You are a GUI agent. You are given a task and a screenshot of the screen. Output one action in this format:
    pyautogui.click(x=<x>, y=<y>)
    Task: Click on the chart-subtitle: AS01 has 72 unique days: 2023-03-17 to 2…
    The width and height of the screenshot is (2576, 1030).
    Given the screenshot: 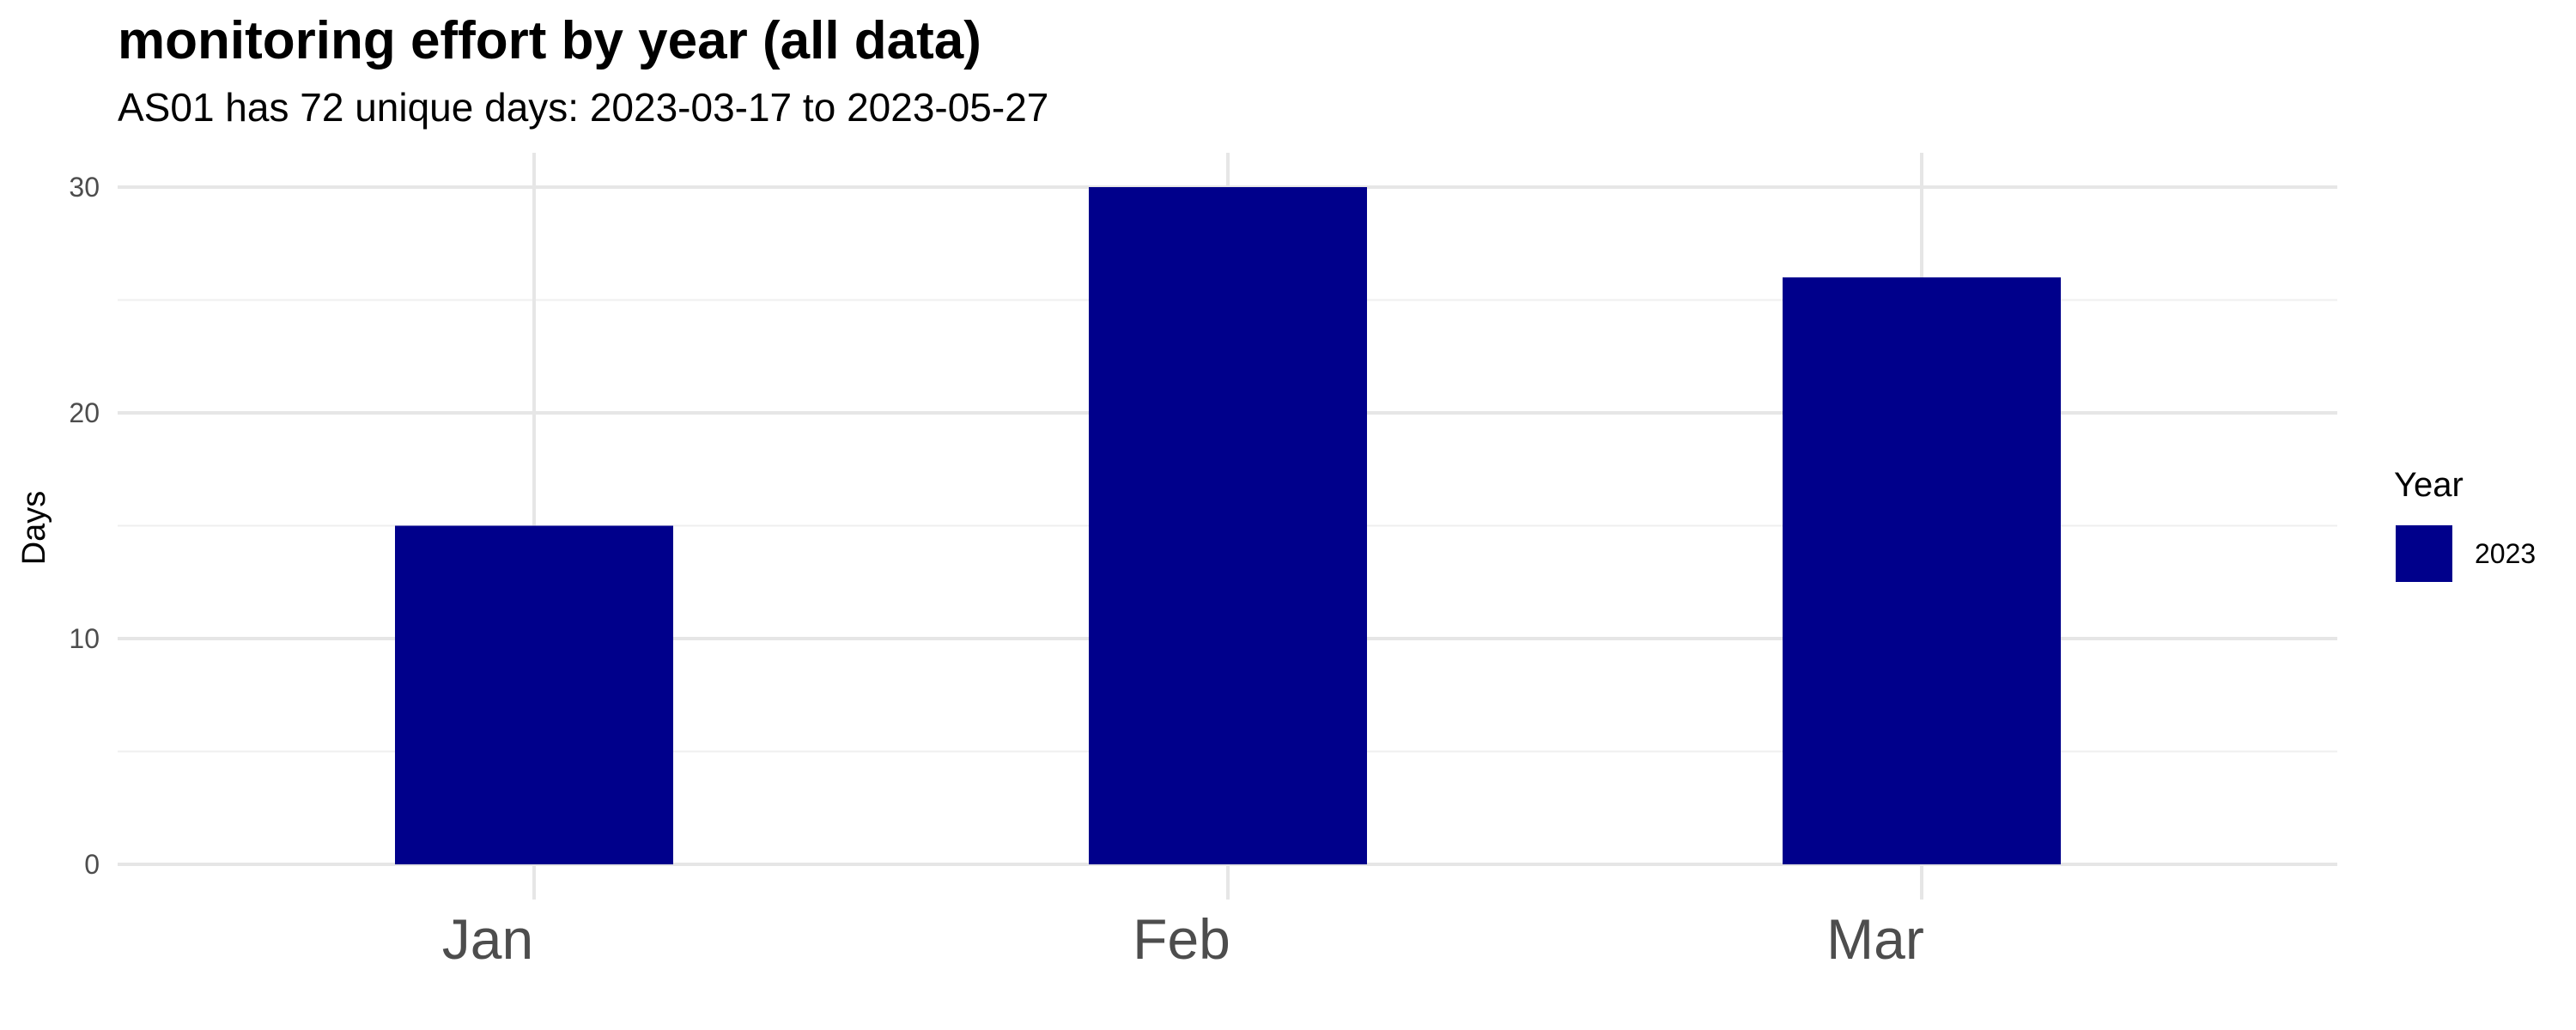 What is the action you would take?
    pyautogui.click(x=583, y=107)
    